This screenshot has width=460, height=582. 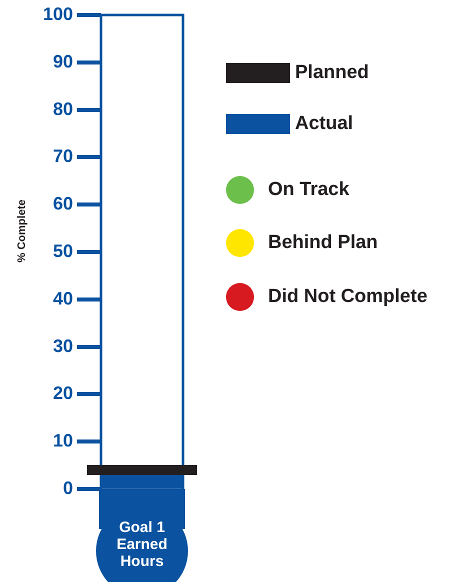 What do you see at coordinates (142, 544) in the screenshot?
I see `x-tick-label: Goal 1 Earned Hours` at bounding box center [142, 544].